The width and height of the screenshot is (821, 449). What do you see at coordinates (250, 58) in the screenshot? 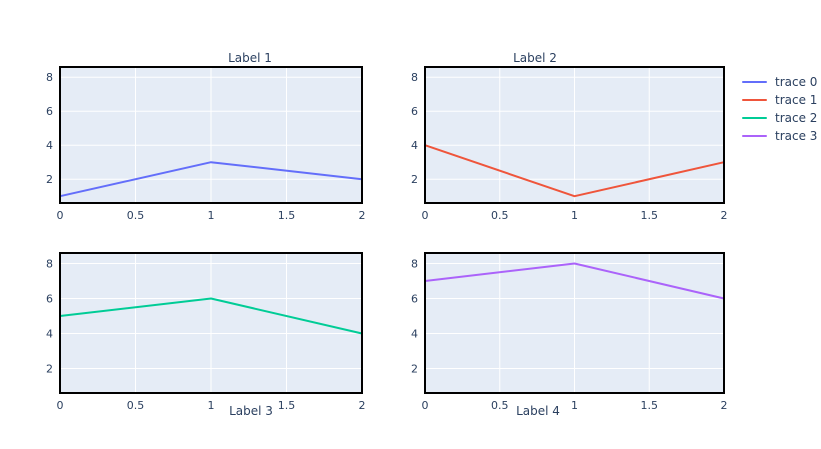
I see `subplot-title-label-1: Label 1` at bounding box center [250, 58].